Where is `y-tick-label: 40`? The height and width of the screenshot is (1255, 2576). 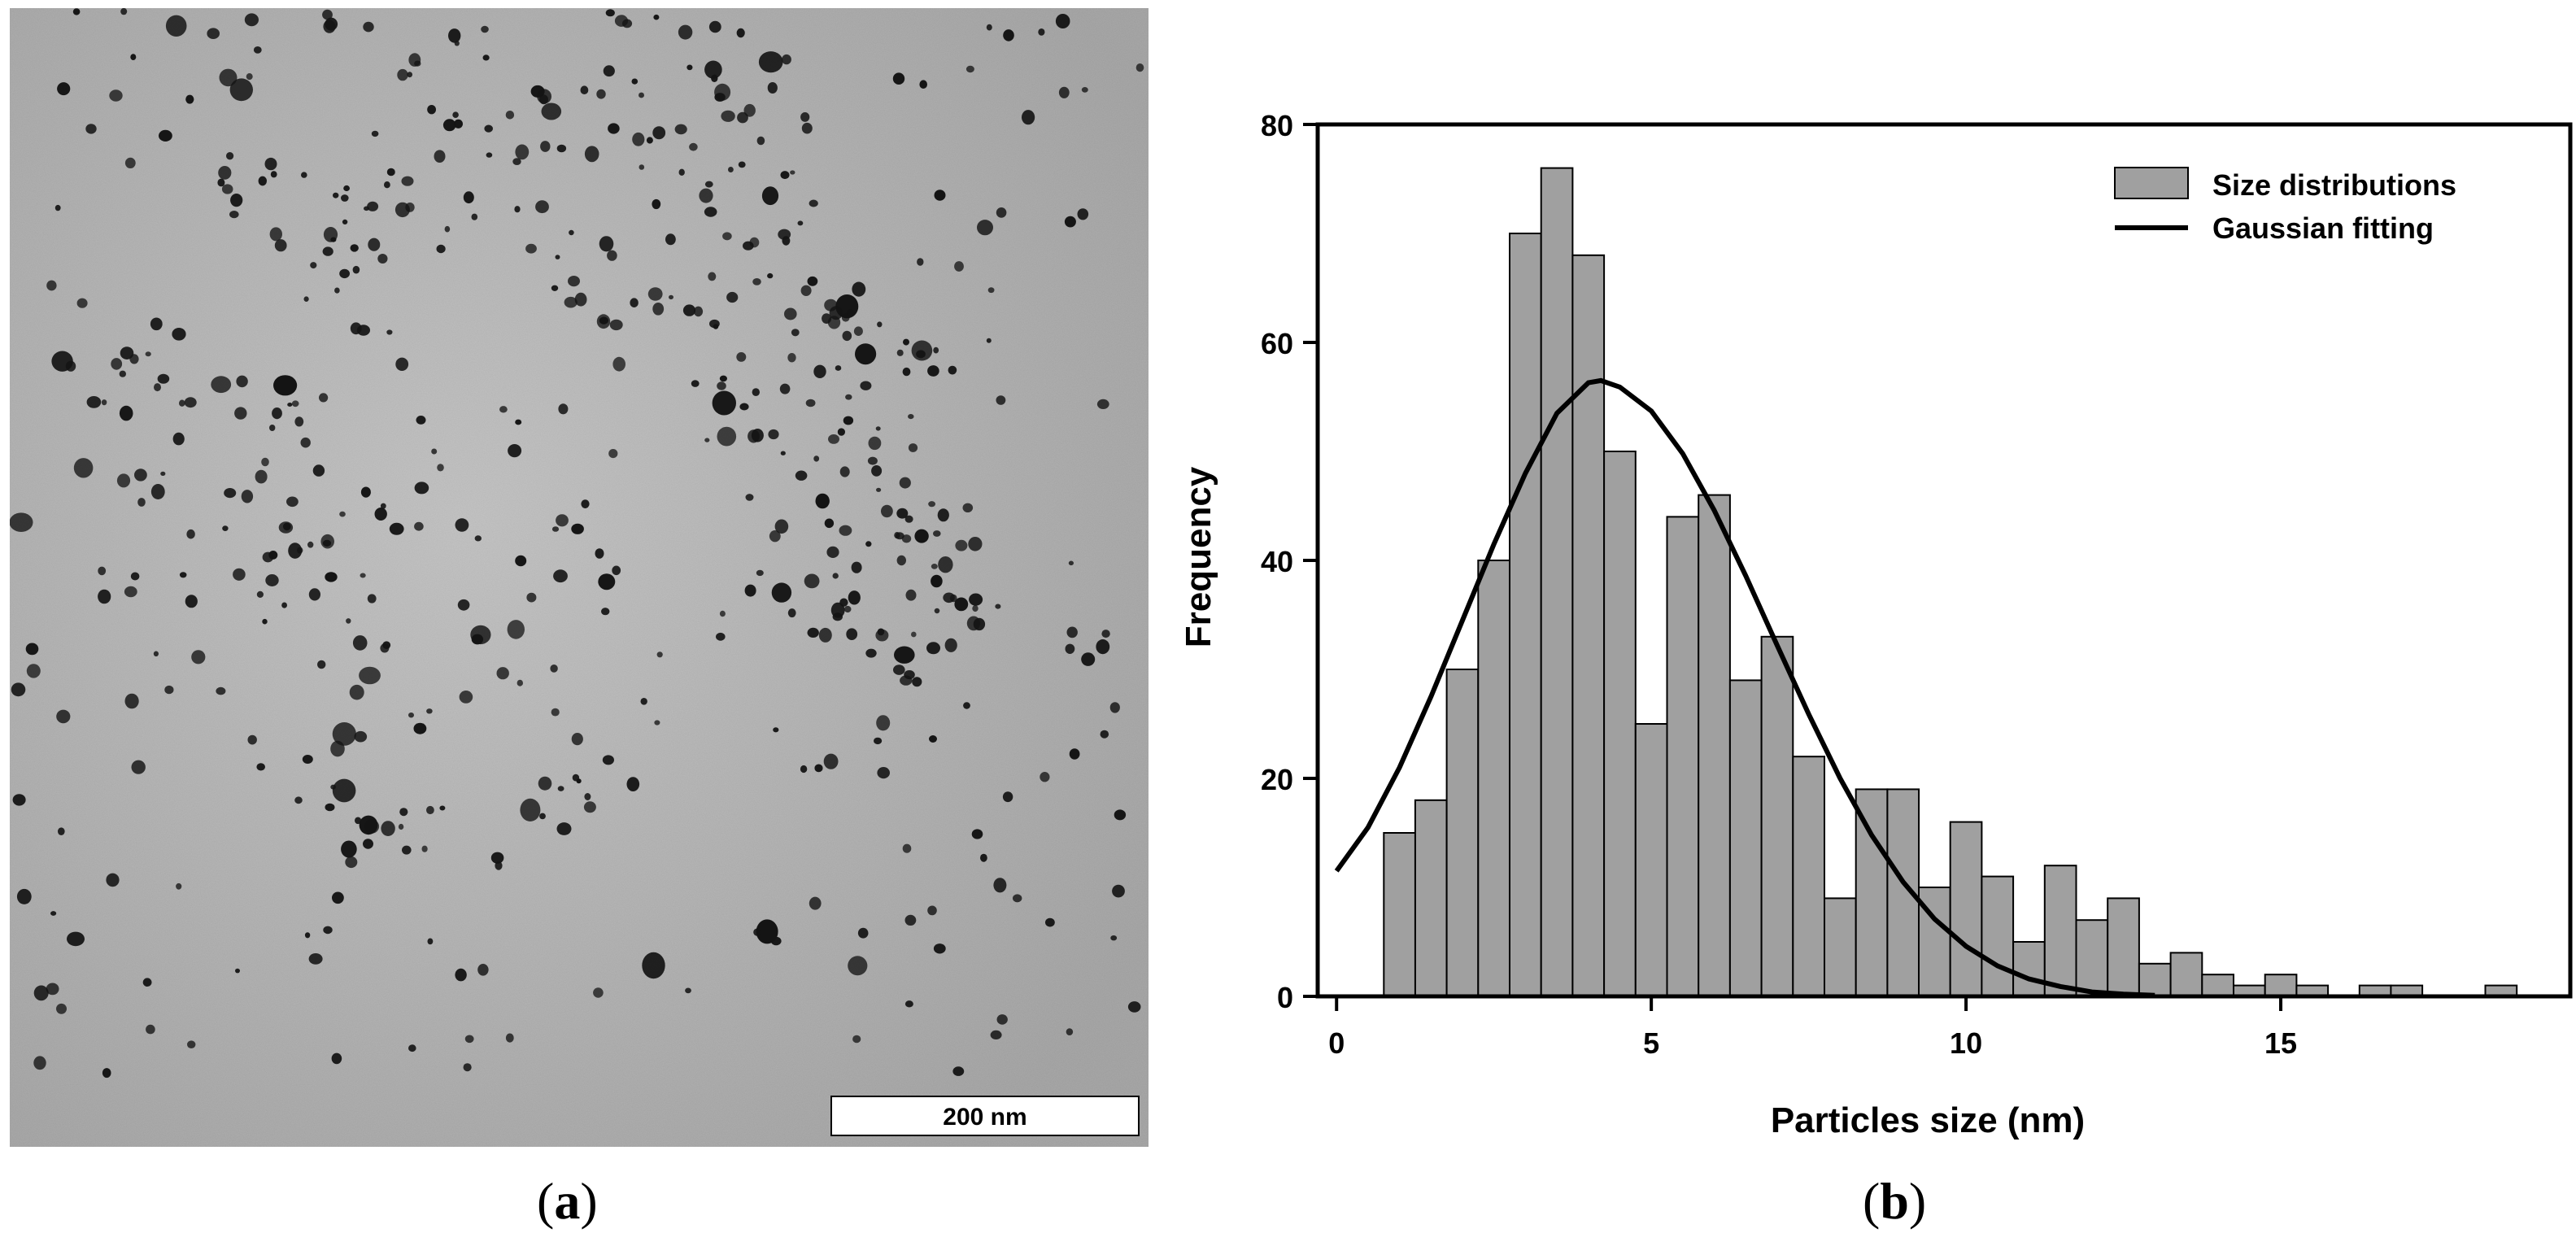
y-tick-label: 40 is located at coordinates (1277, 561).